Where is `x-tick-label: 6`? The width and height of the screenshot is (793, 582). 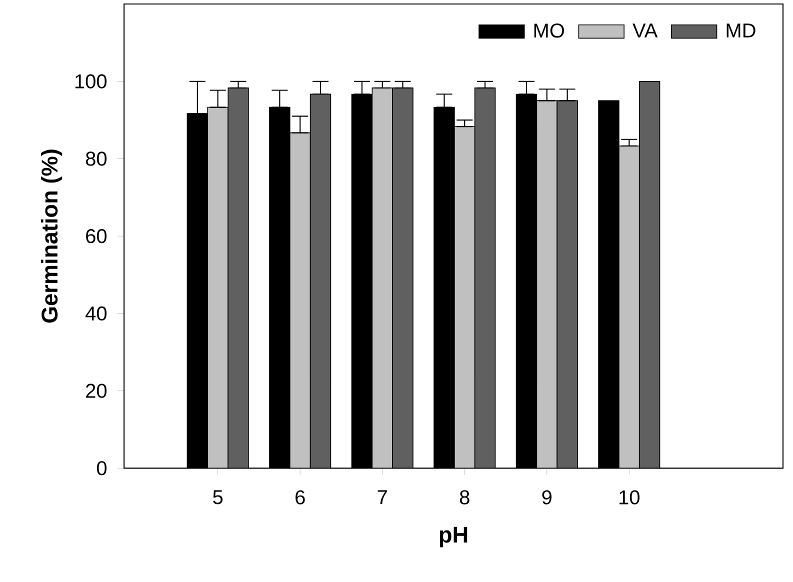 x-tick-label: 6 is located at coordinates (300, 497).